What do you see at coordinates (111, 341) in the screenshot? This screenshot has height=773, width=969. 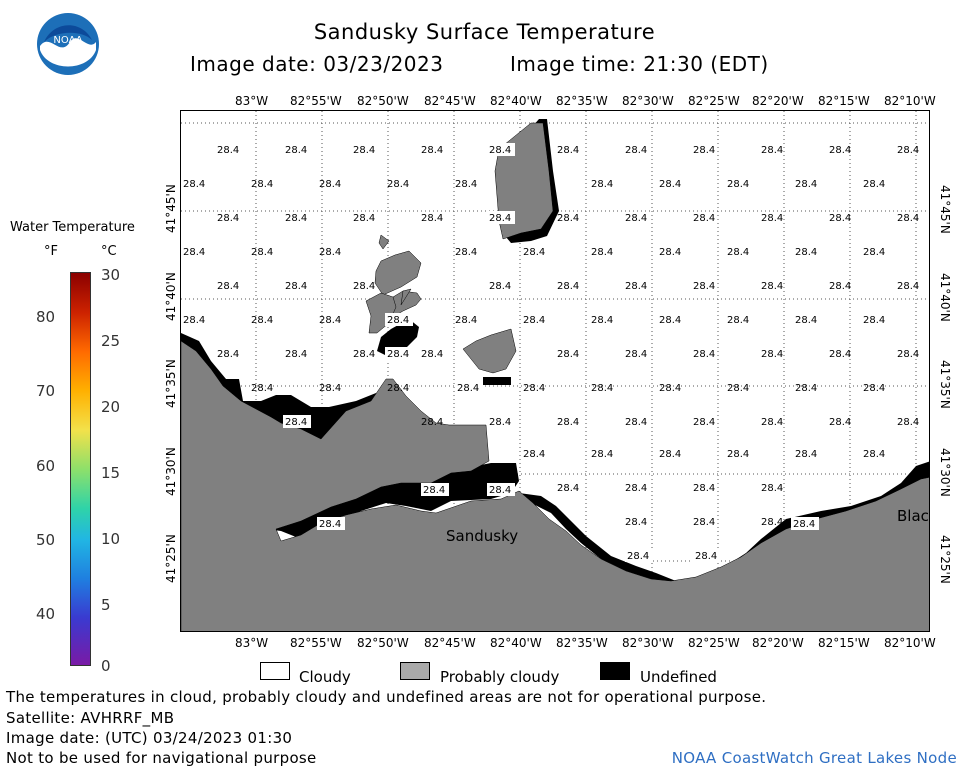 I see `c-tick: 25` at bounding box center [111, 341].